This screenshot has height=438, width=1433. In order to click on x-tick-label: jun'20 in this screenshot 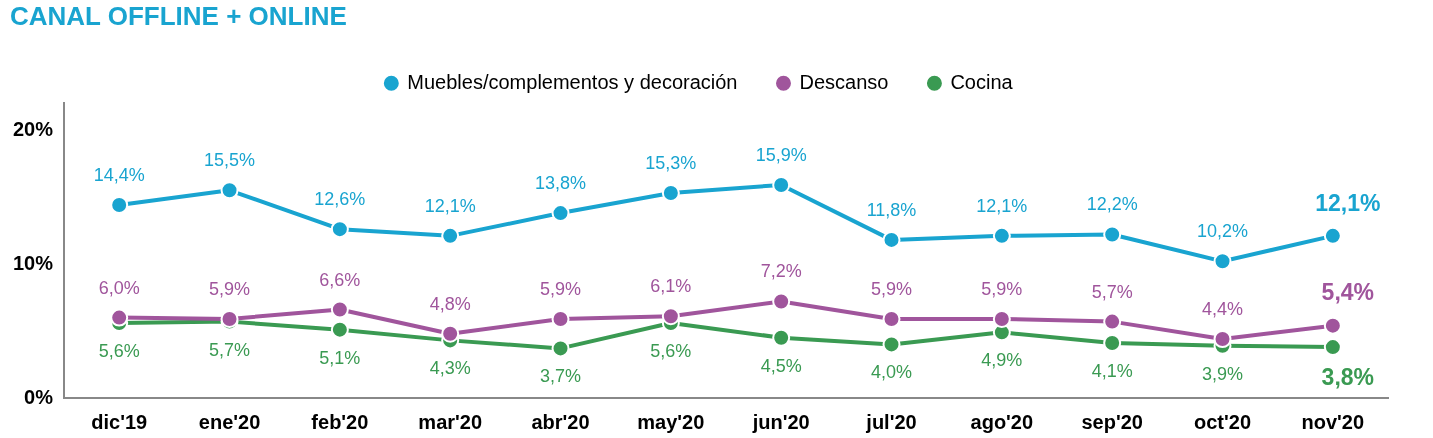, I will do `click(780, 421)`.